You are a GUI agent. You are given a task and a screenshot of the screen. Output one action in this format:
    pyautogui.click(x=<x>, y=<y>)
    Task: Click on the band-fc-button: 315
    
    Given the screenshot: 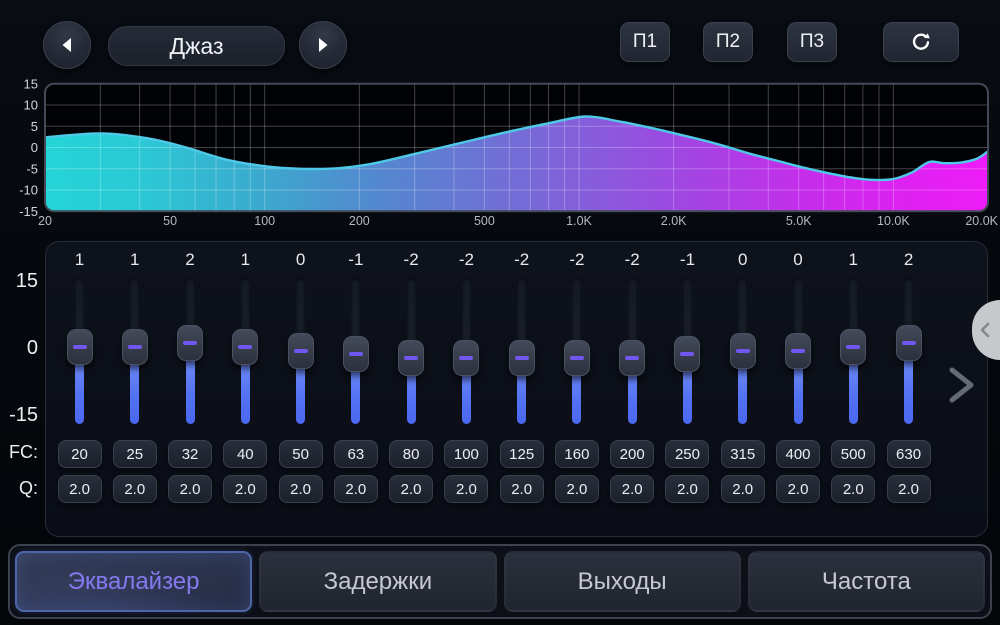 What is the action you would take?
    pyautogui.click(x=742, y=454)
    